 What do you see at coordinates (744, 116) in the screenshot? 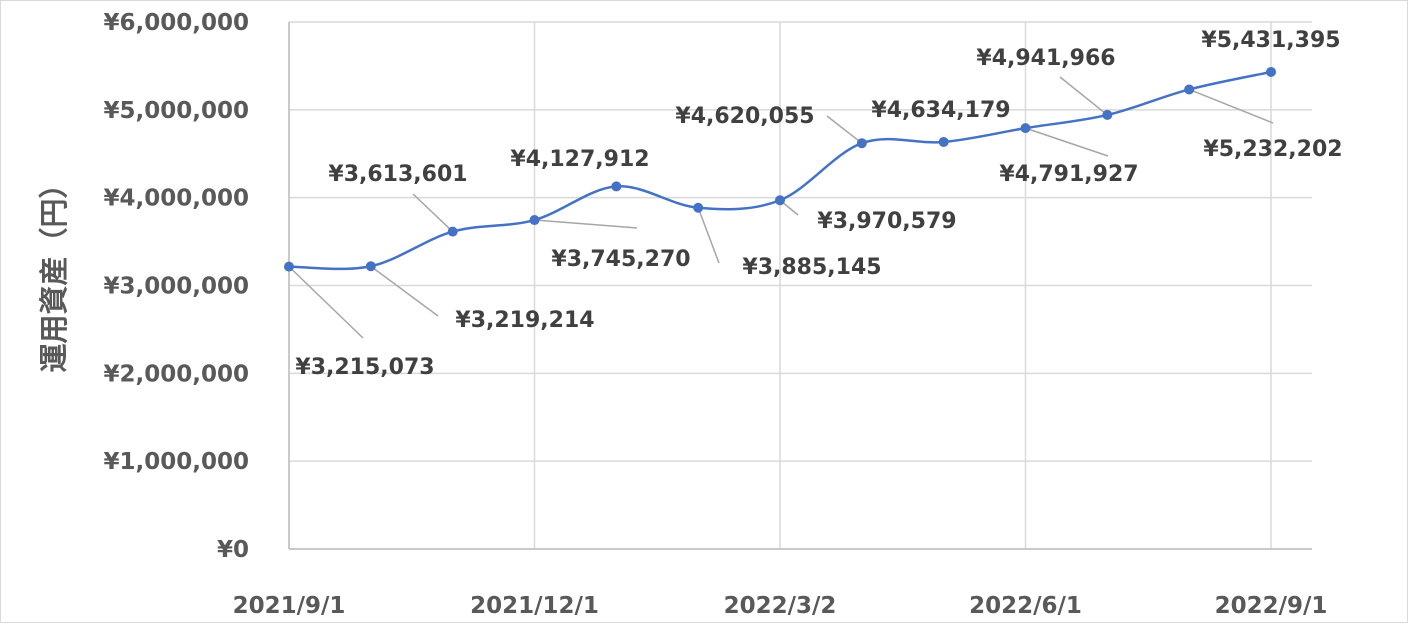
I see `data-label: ¥4,620,055` at bounding box center [744, 116].